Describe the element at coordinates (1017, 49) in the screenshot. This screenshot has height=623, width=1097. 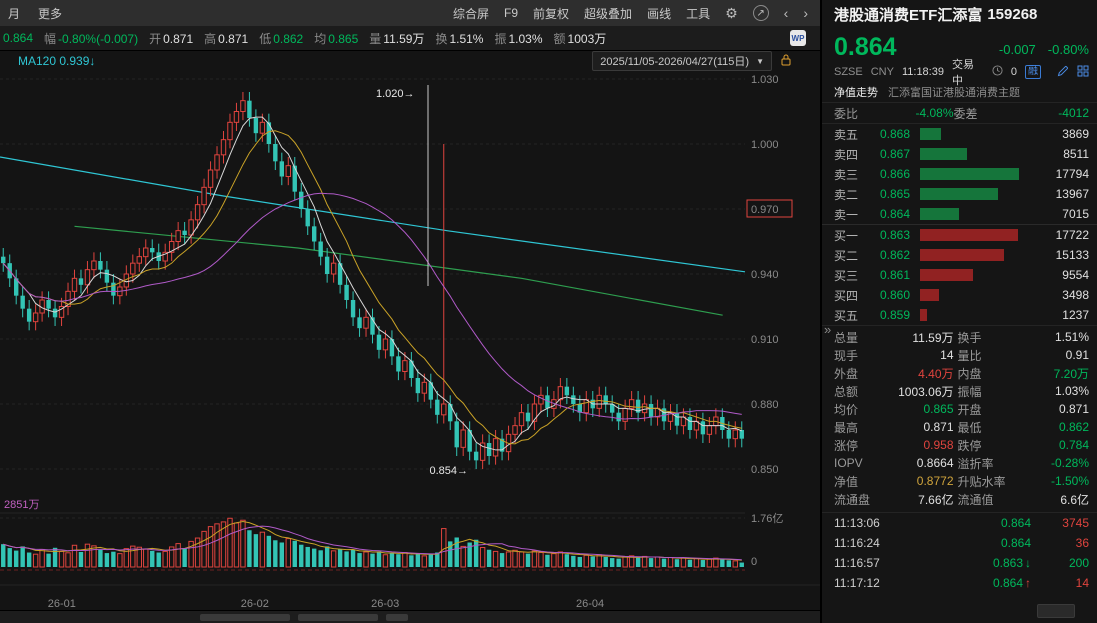
I see `change-value: -0.007` at that location.